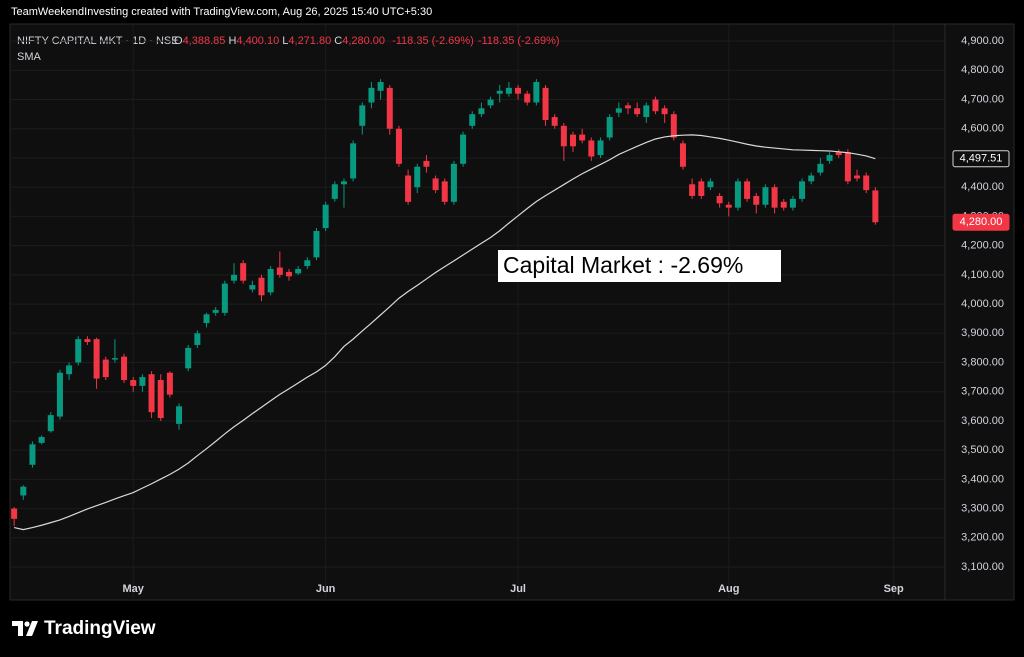 Image resolution: width=1024 pixels, height=657 pixels. Describe the element at coordinates (25, 628) in the screenshot. I see `logo-icon` at that location.